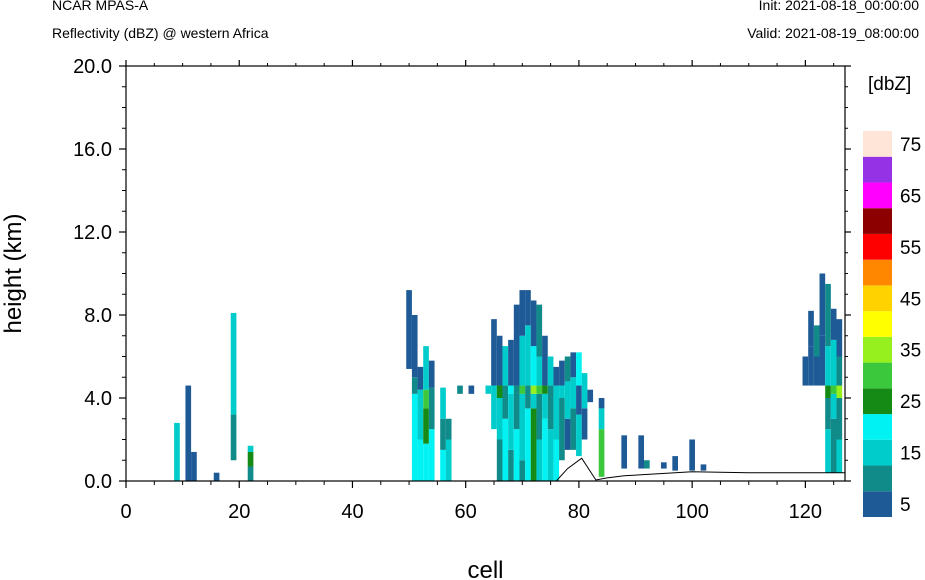 This screenshot has width=925, height=580. Describe the element at coordinates (92, 150) in the screenshot. I see `y-tick-label: 16.0` at that location.